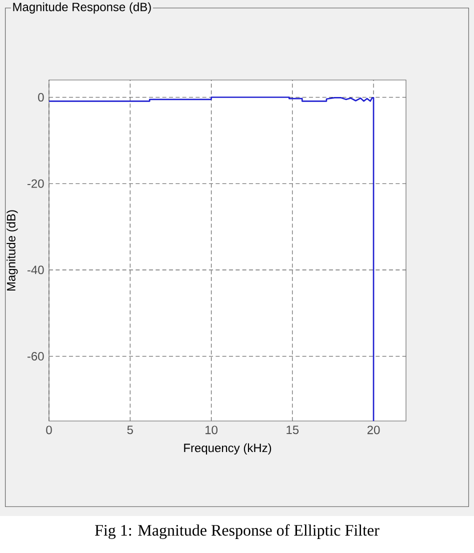 The height and width of the screenshot is (553, 474). I want to click on y-tick-label: -20, so click(35, 183).